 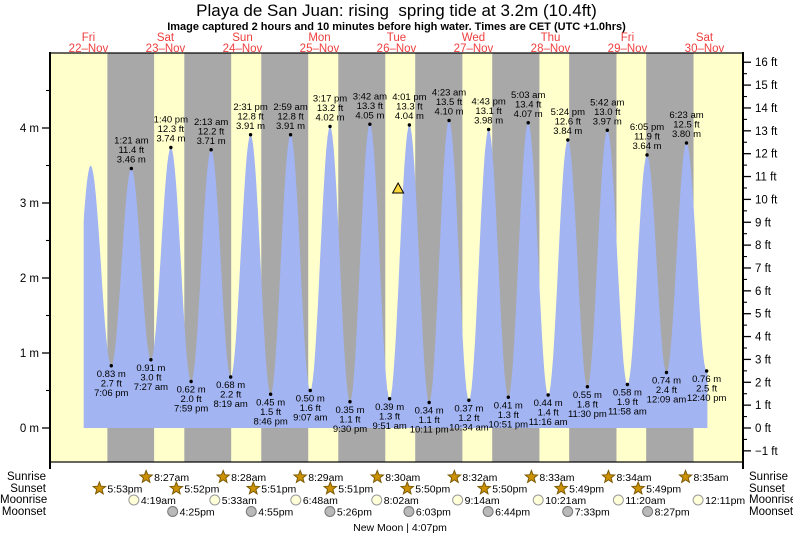 What do you see at coordinates (330, 108) in the screenshot?
I see `high-tide-ft-label: 13.2 ft` at bounding box center [330, 108].